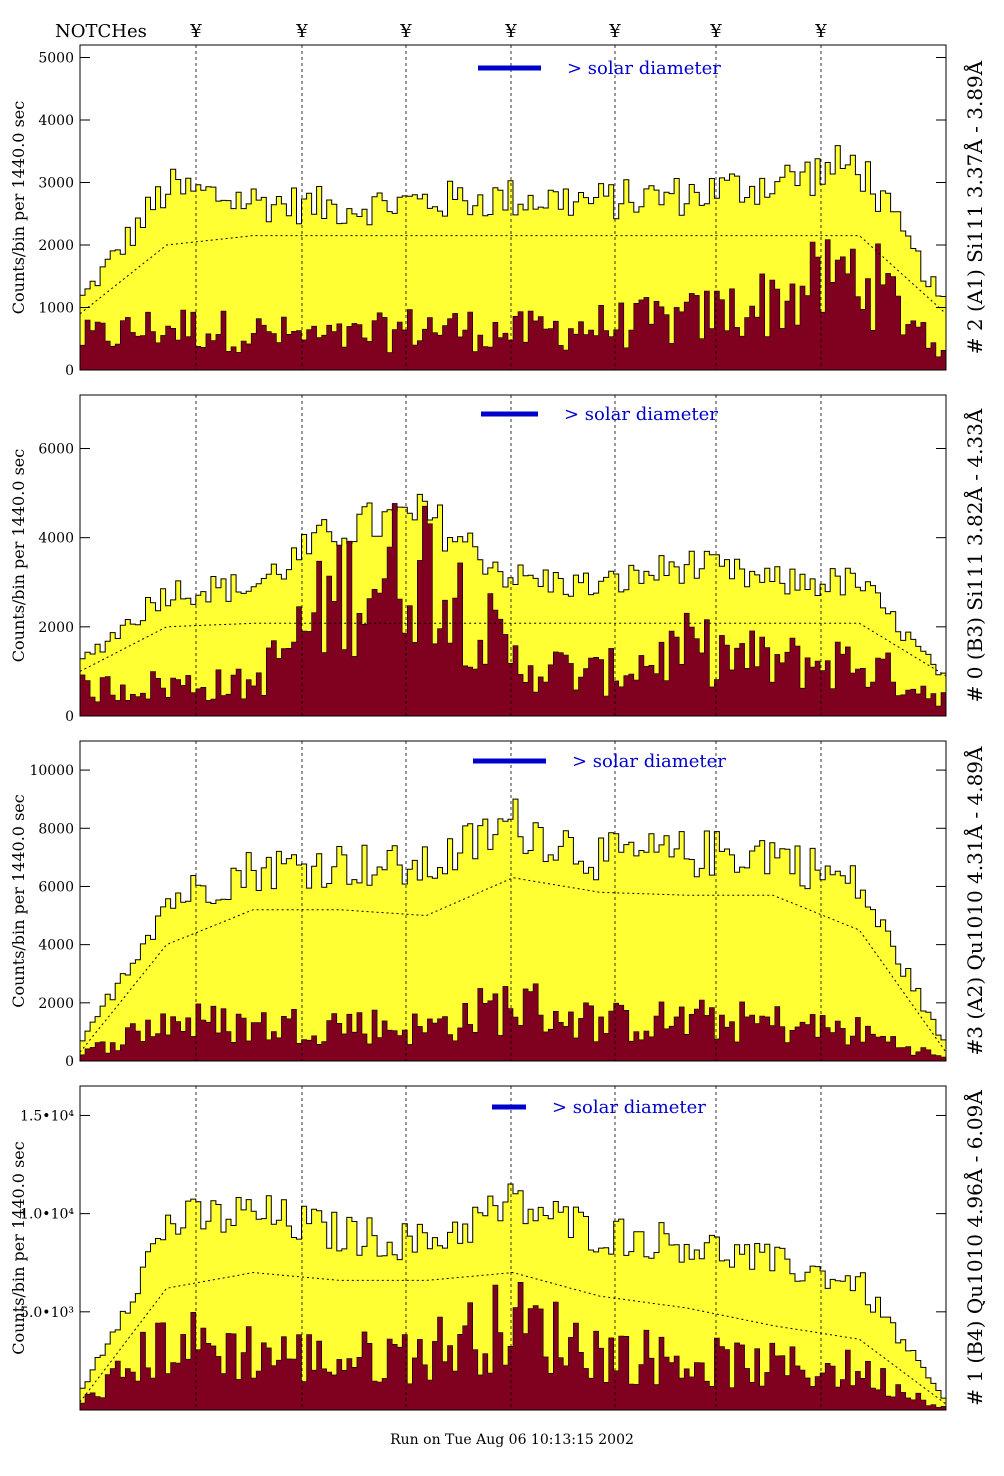 The image size is (1004, 1476). I want to click on y-tick-label: 1.5•10⁴, so click(47, 1116).